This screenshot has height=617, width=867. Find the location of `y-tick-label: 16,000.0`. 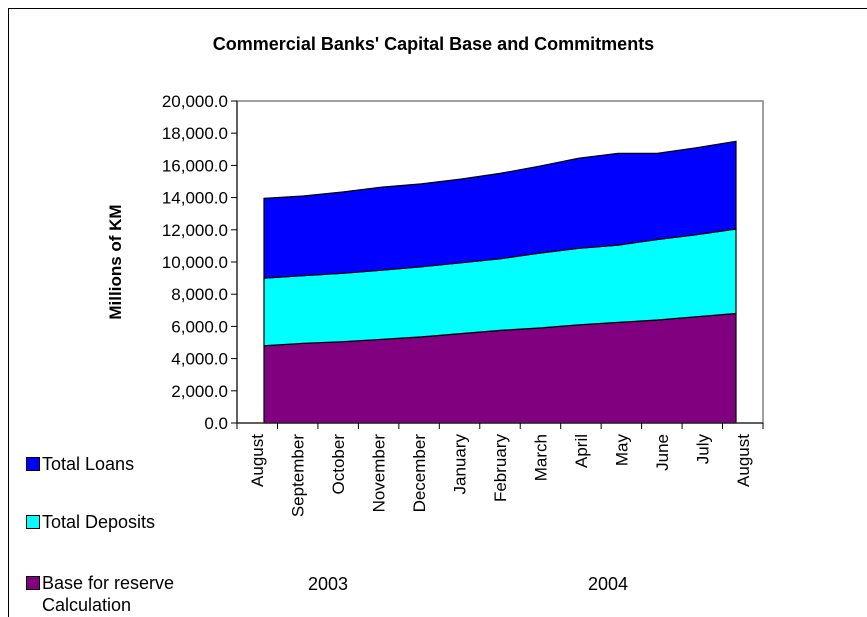

y-tick-label: 16,000.0 is located at coordinates (195, 165).